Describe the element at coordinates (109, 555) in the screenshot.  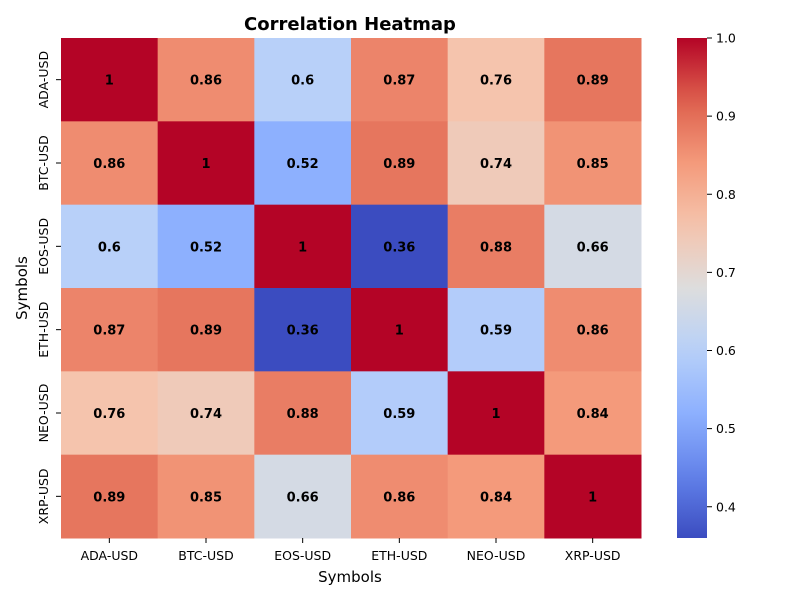
I see `x-tick-label: ADA-USD` at that location.